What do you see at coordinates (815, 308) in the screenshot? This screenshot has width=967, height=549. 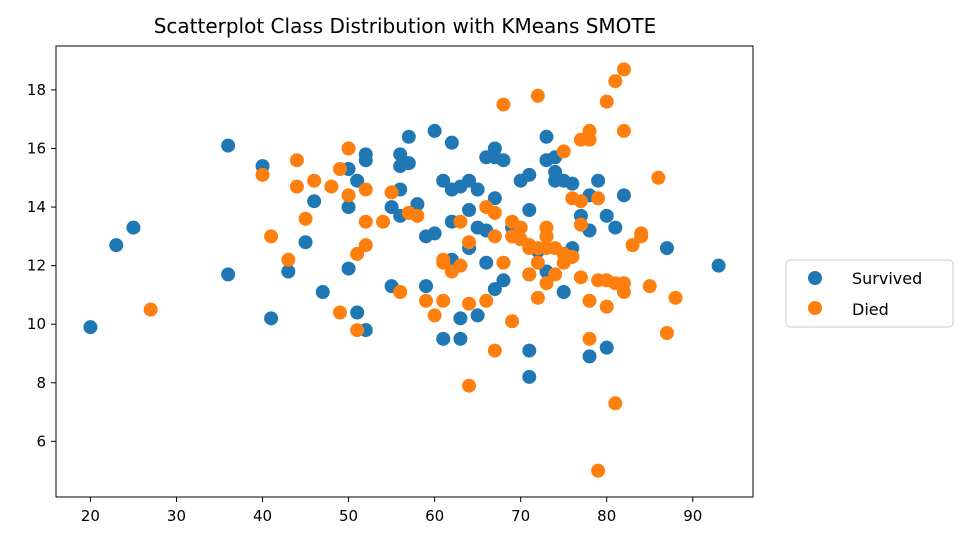 I see `legend-marker-died` at bounding box center [815, 308].